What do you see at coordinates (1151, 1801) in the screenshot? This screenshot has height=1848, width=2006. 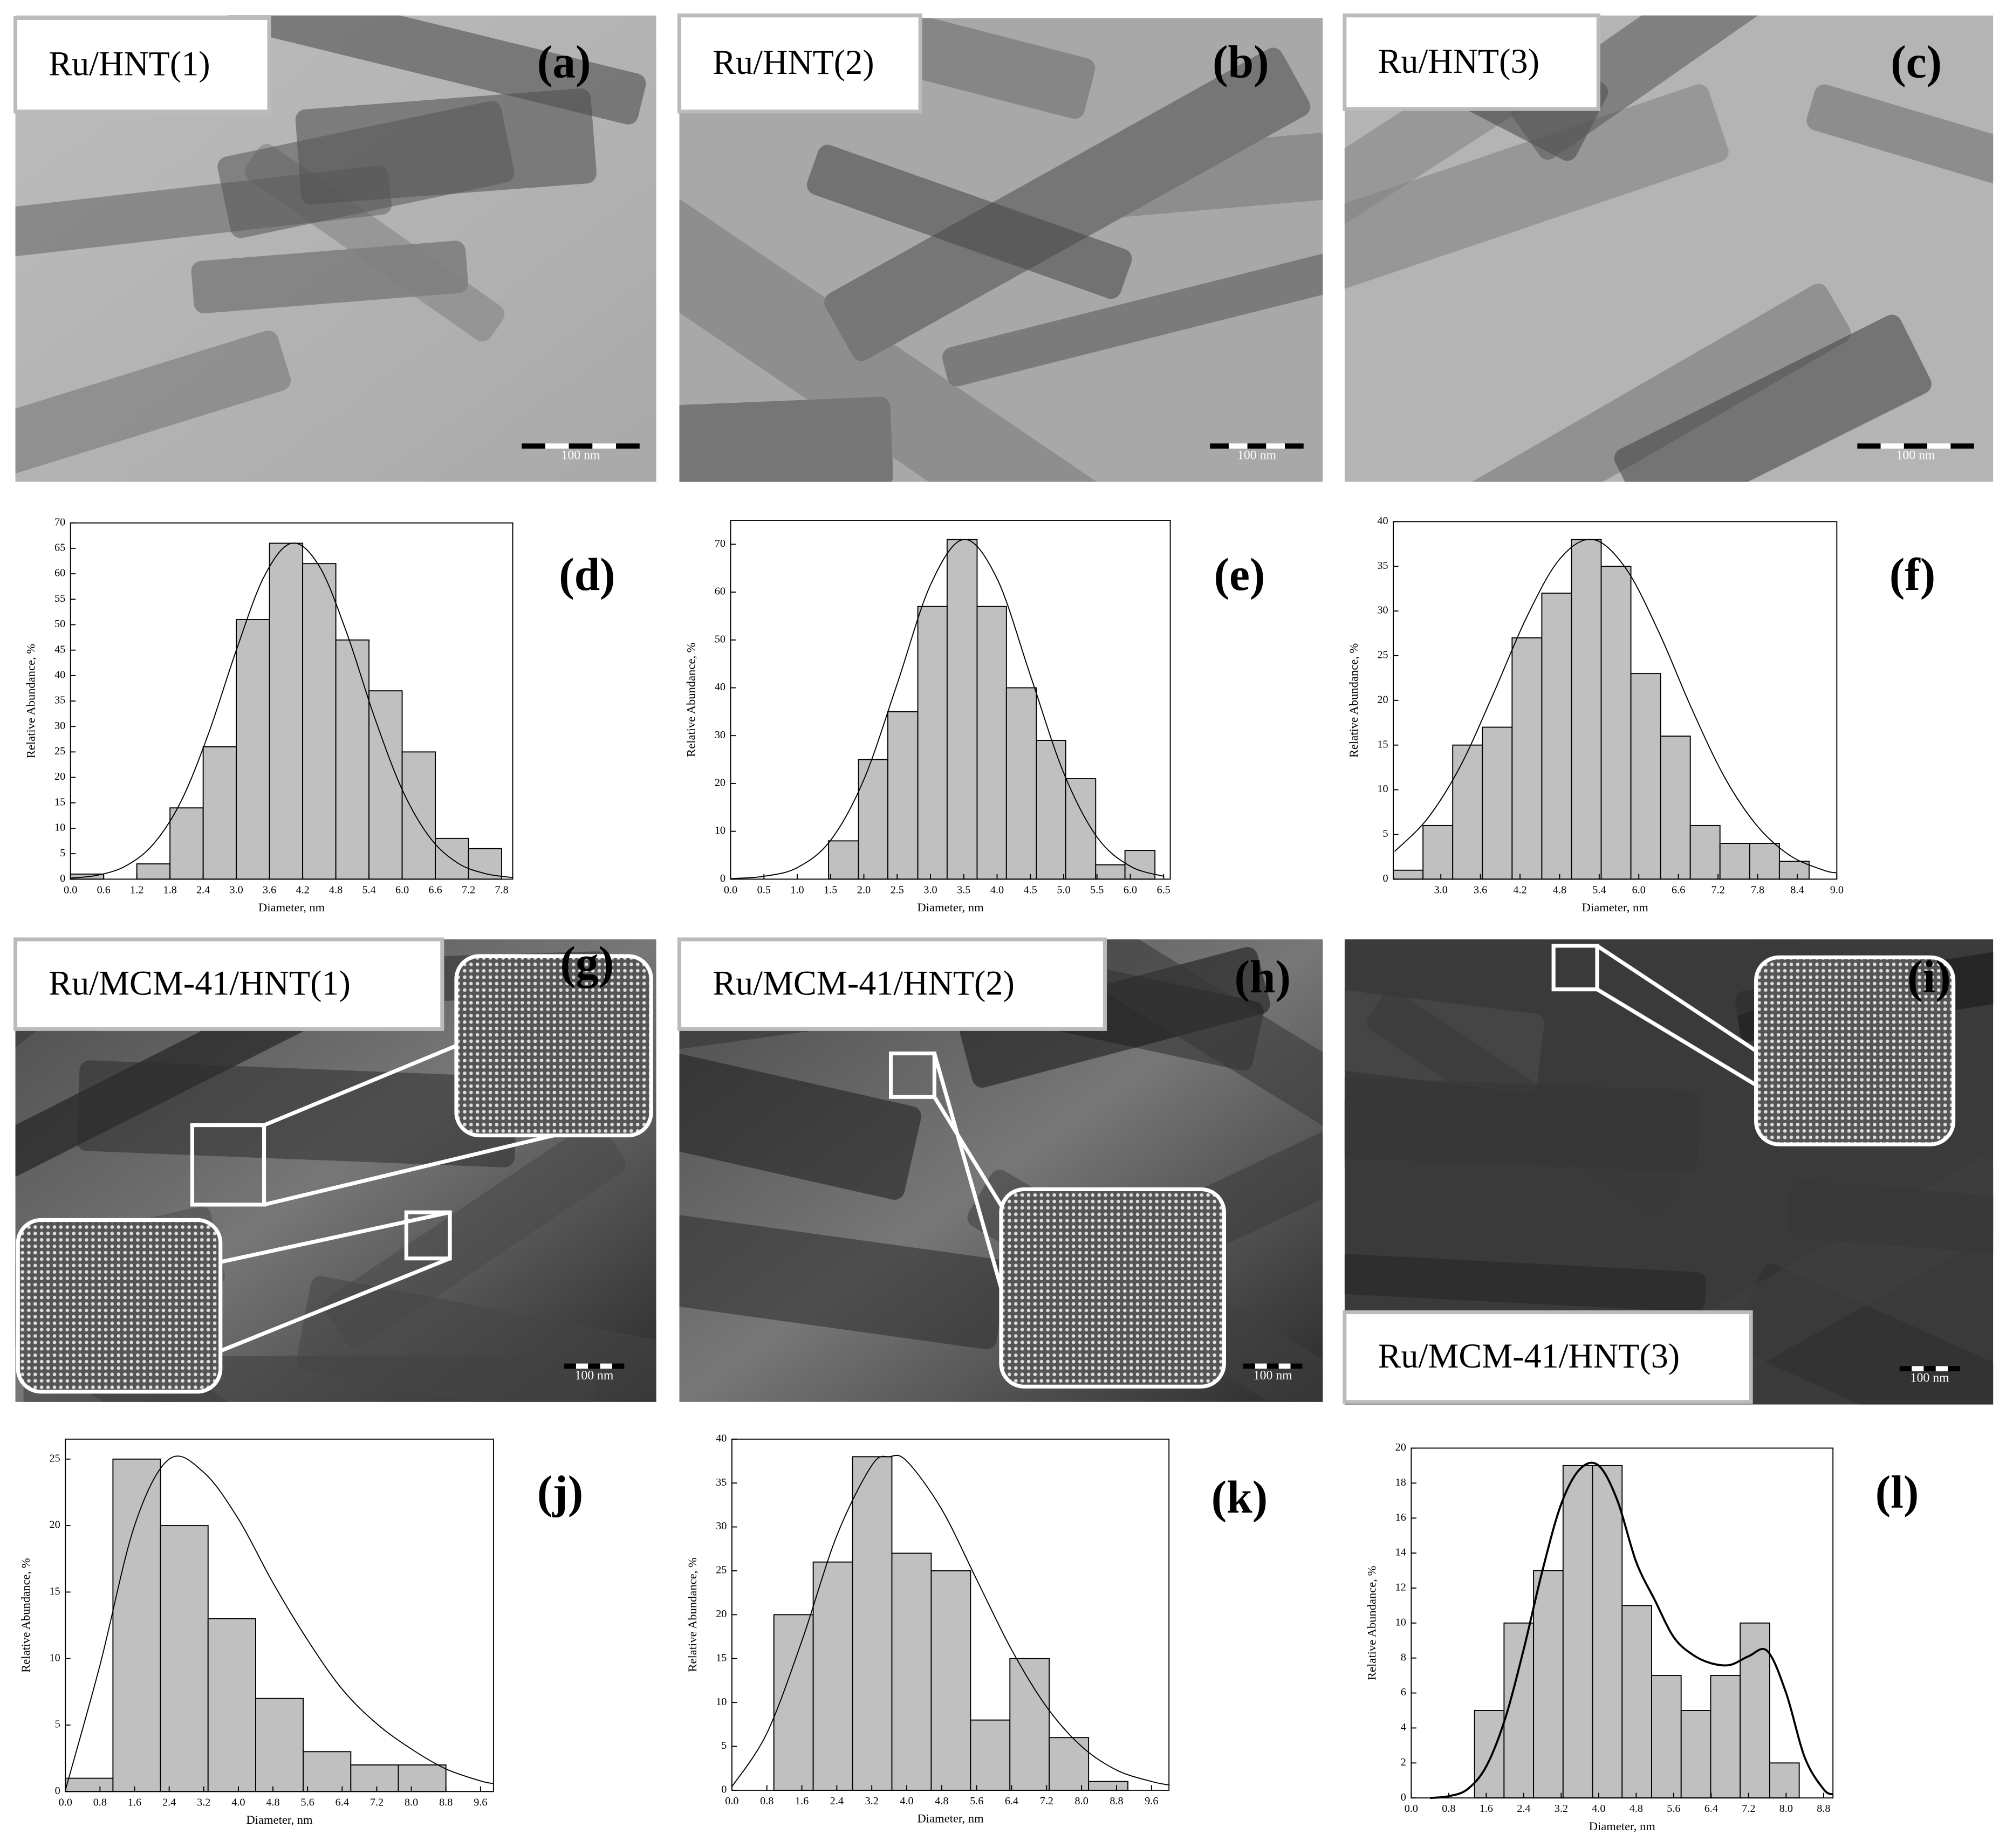 I see `x-tick-label: 9.6` at bounding box center [1151, 1801].